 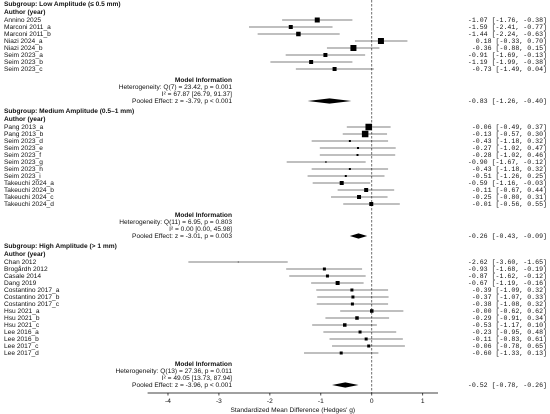 I want to click on study-name: Costantino 2017_c, so click(x=32, y=304).